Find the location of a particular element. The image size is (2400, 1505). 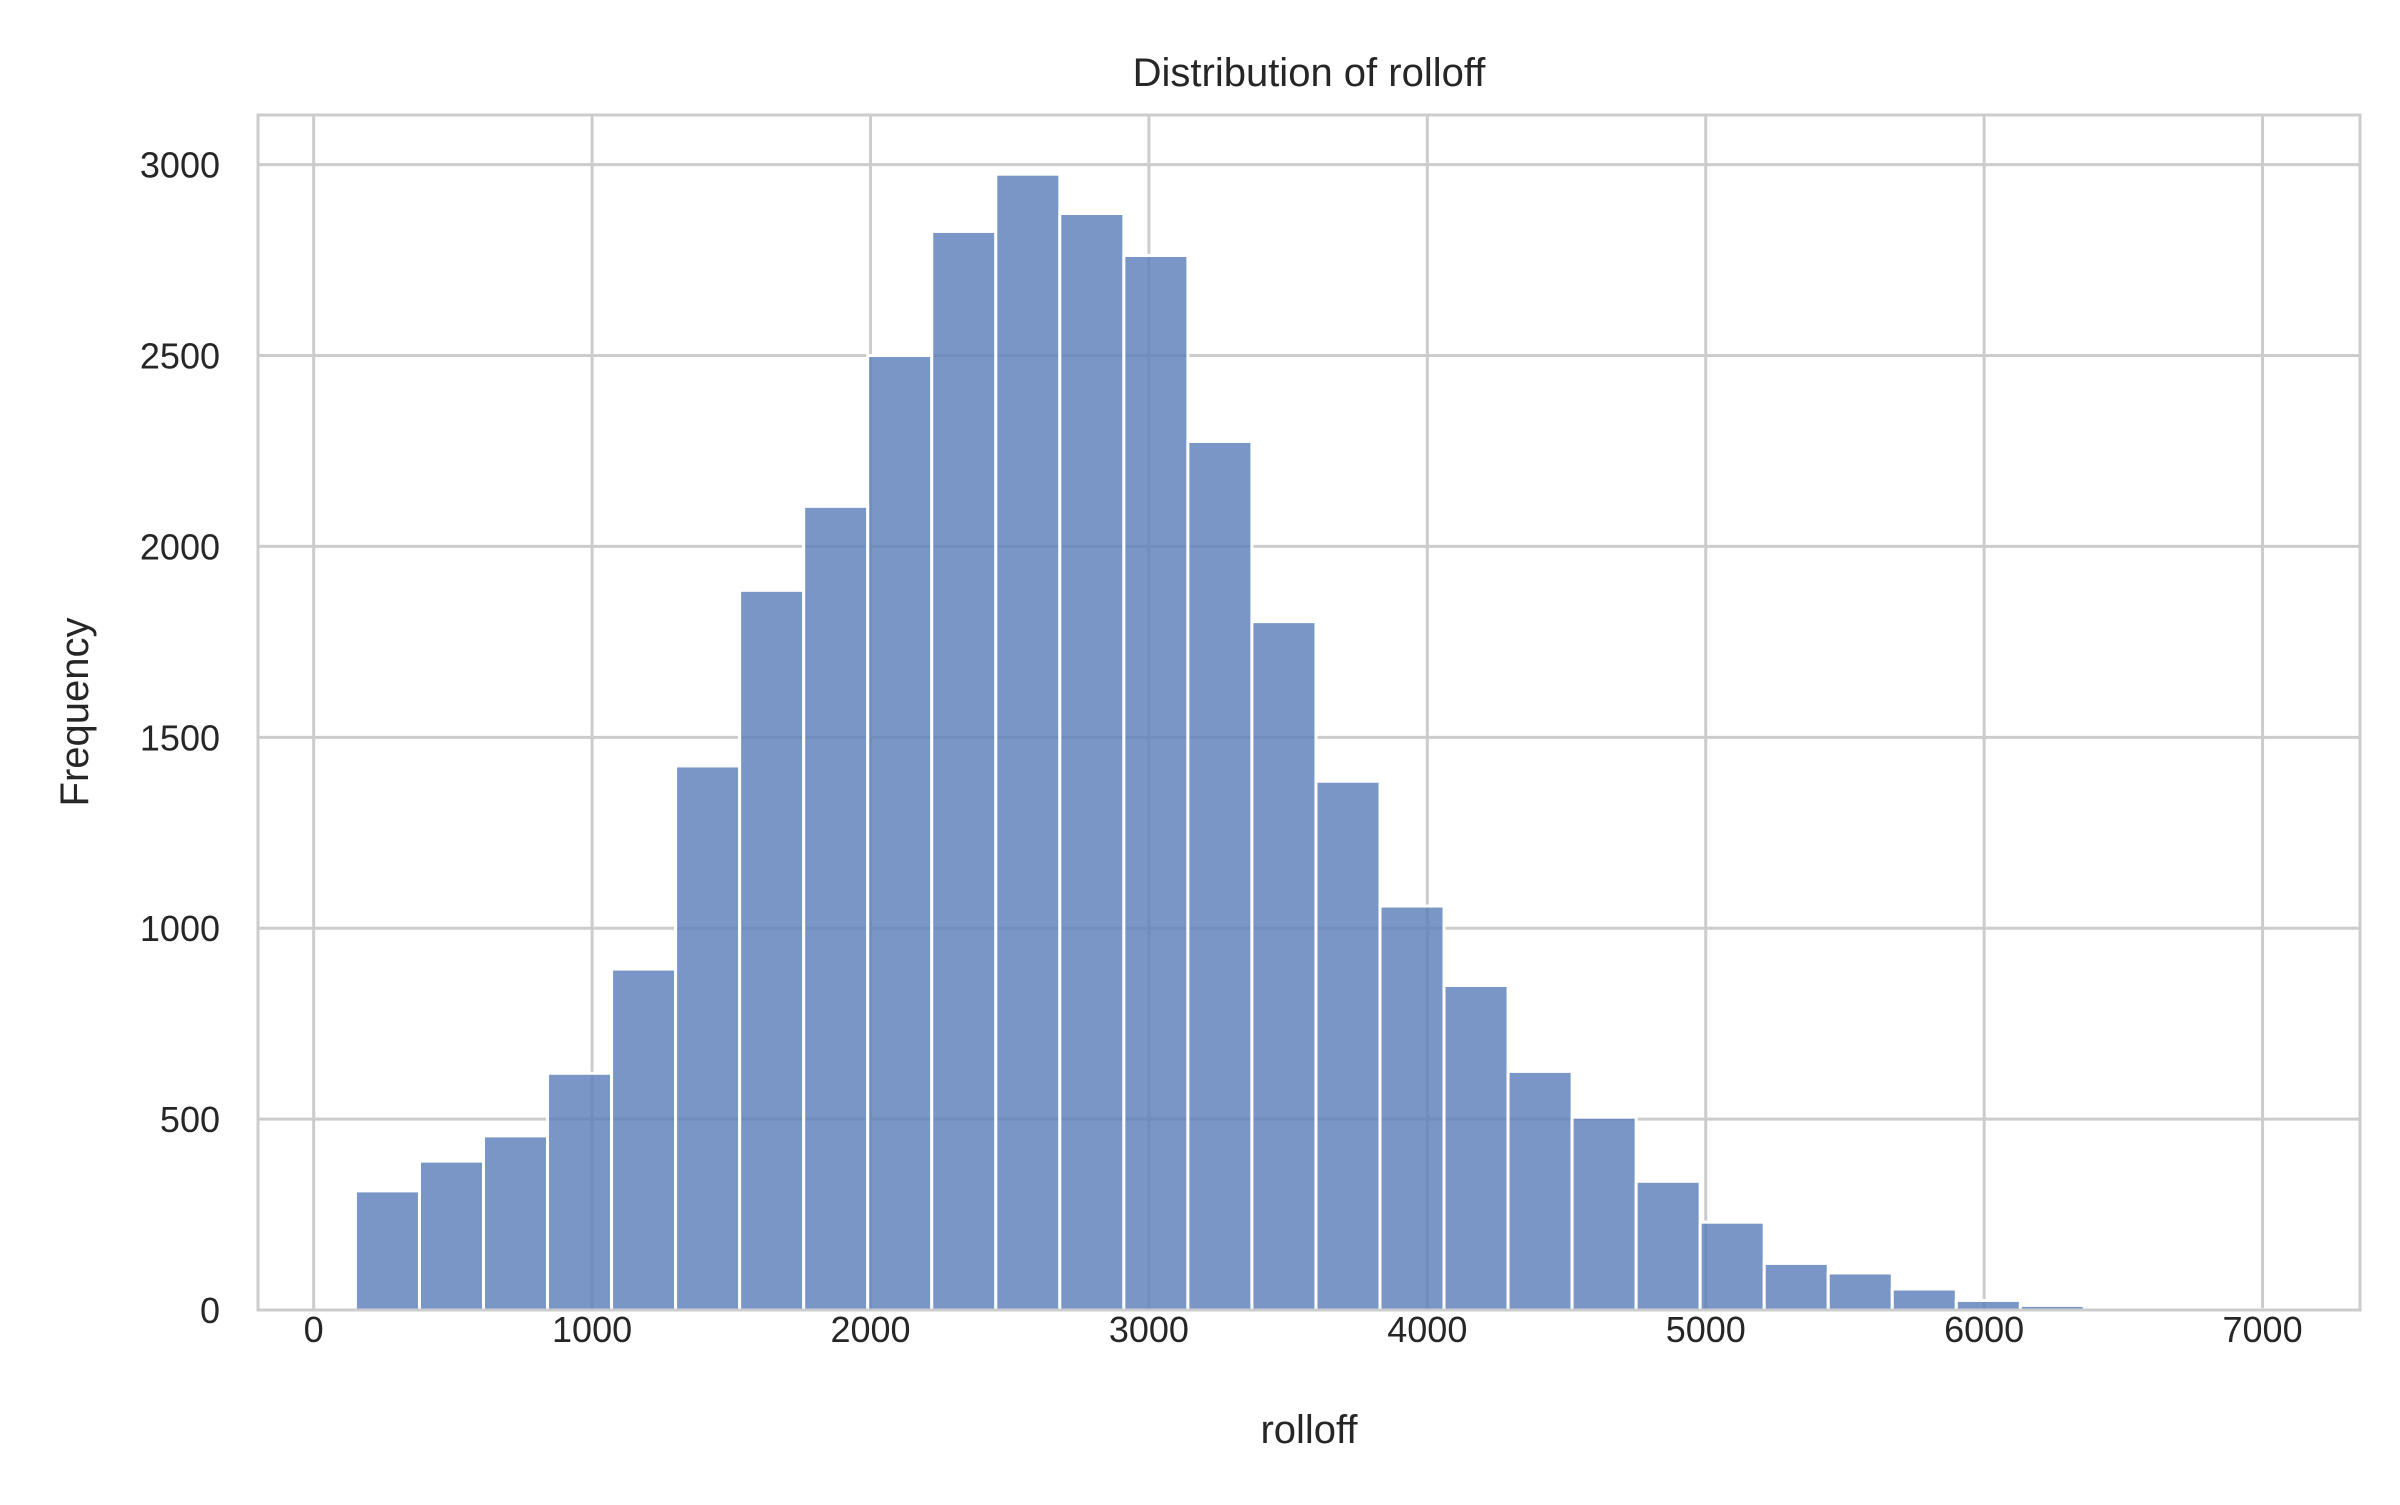

x-tick-label: 0 is located at coordinates (314, 1329).